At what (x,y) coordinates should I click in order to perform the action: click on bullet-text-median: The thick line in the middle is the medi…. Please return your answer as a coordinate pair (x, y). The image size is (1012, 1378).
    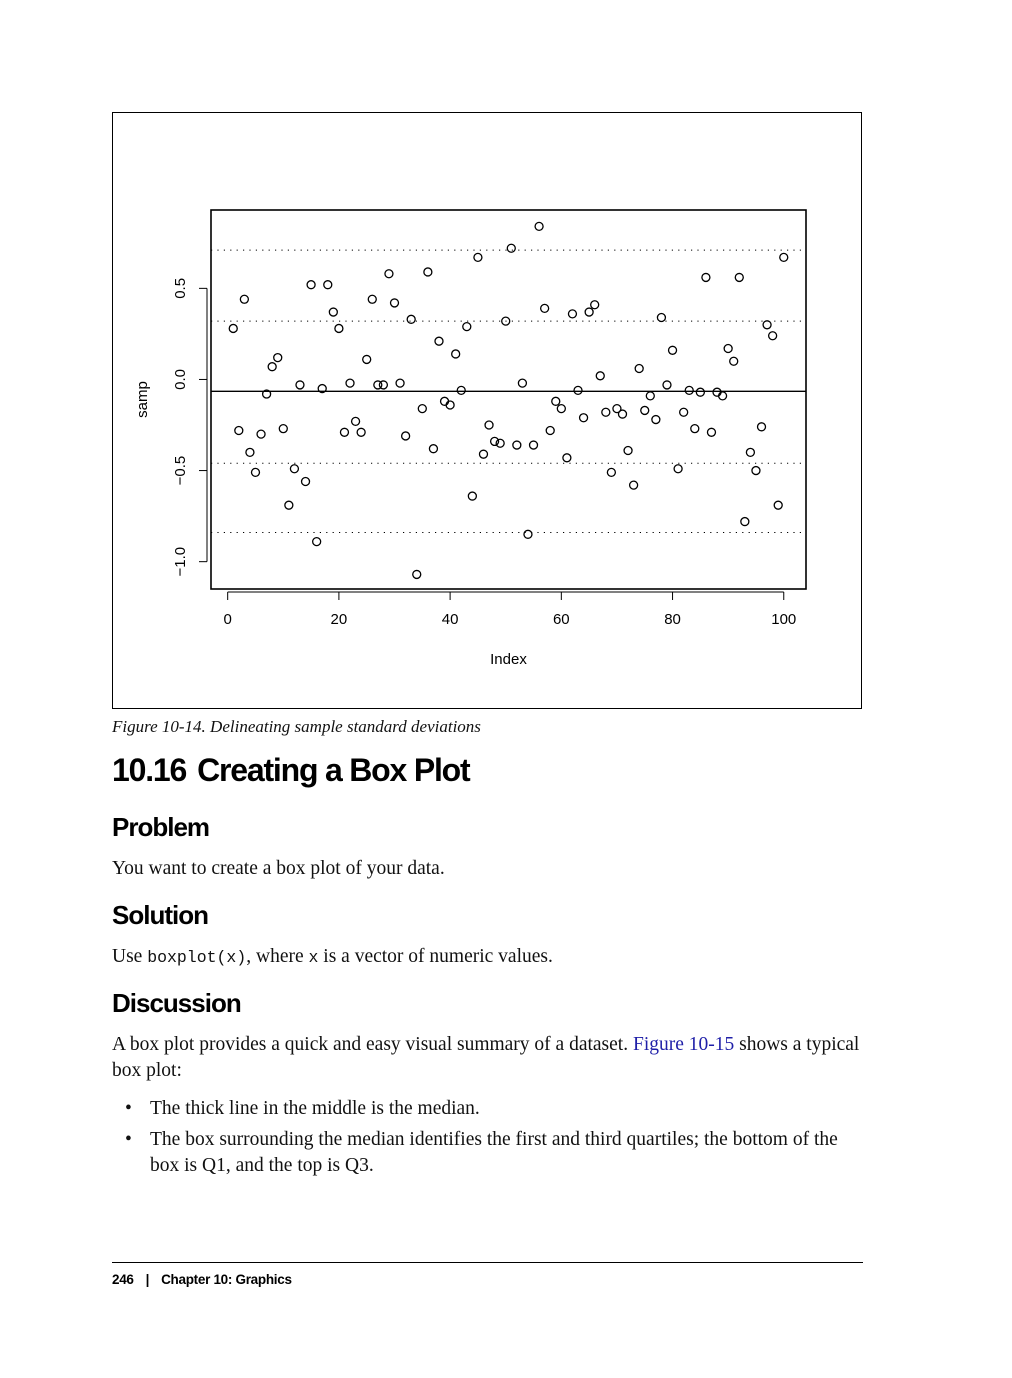
    Looking at the image, I should click on (315, 1108).